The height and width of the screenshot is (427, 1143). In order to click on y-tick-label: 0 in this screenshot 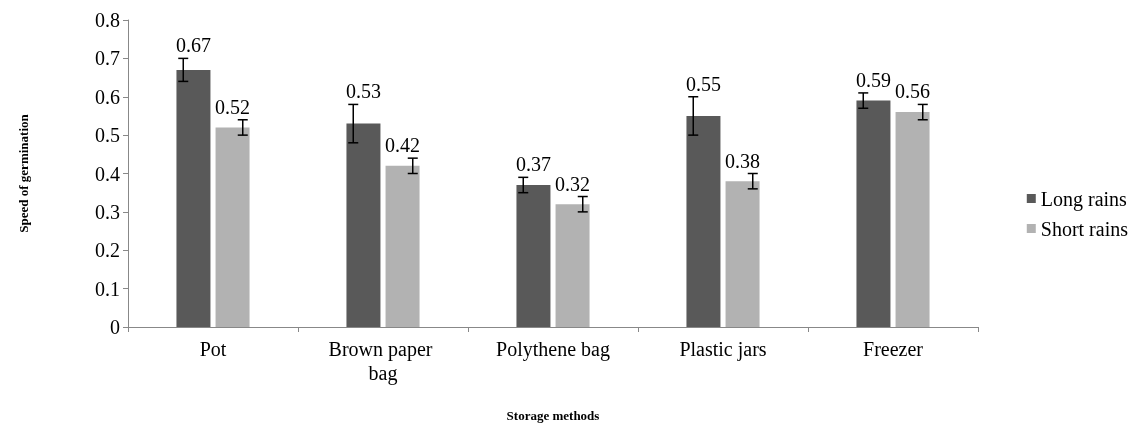, I will do `click(115, 327)`.